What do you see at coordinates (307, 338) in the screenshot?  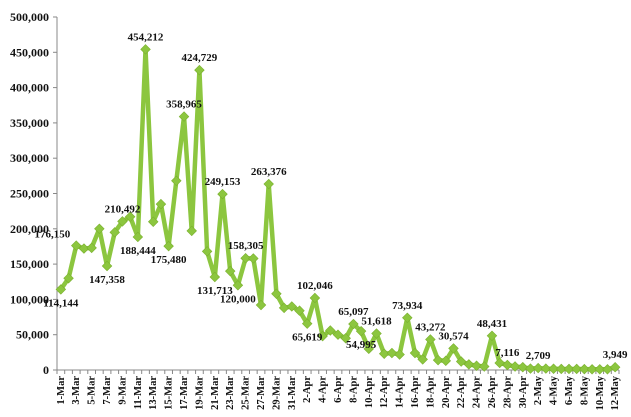 I see `data-label: 65,619` at bounding box center [307, 338].